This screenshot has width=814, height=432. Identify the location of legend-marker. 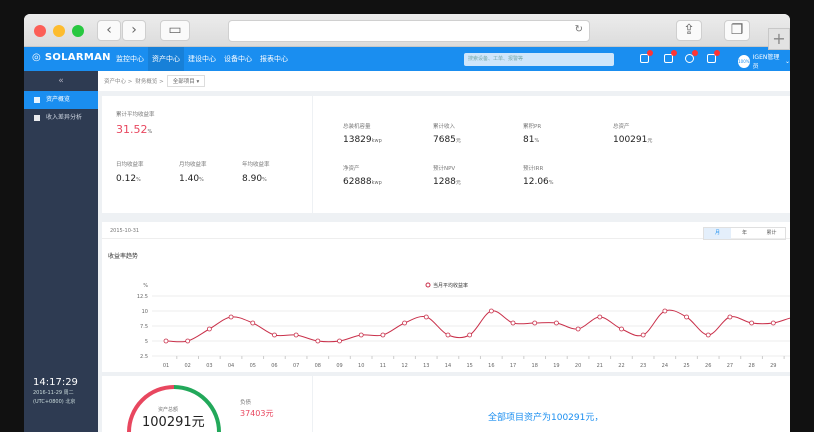
(428, 285).